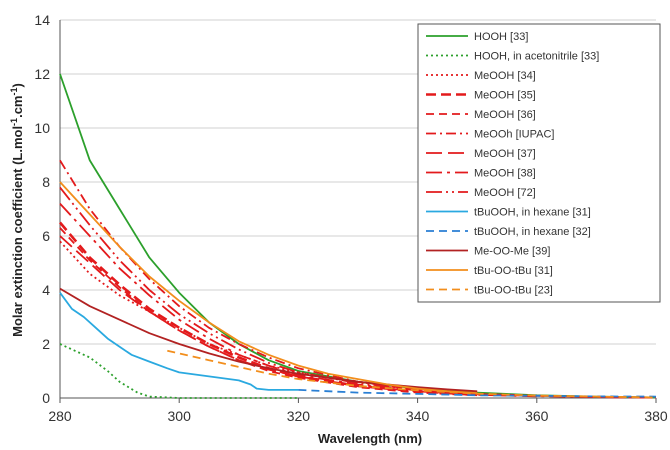 Image resolution: width=670 pixels, height=450 pixels. Describe the element at coordinates (46, 344) in the screenshot. I see `y-tick-label: 2` at that location.